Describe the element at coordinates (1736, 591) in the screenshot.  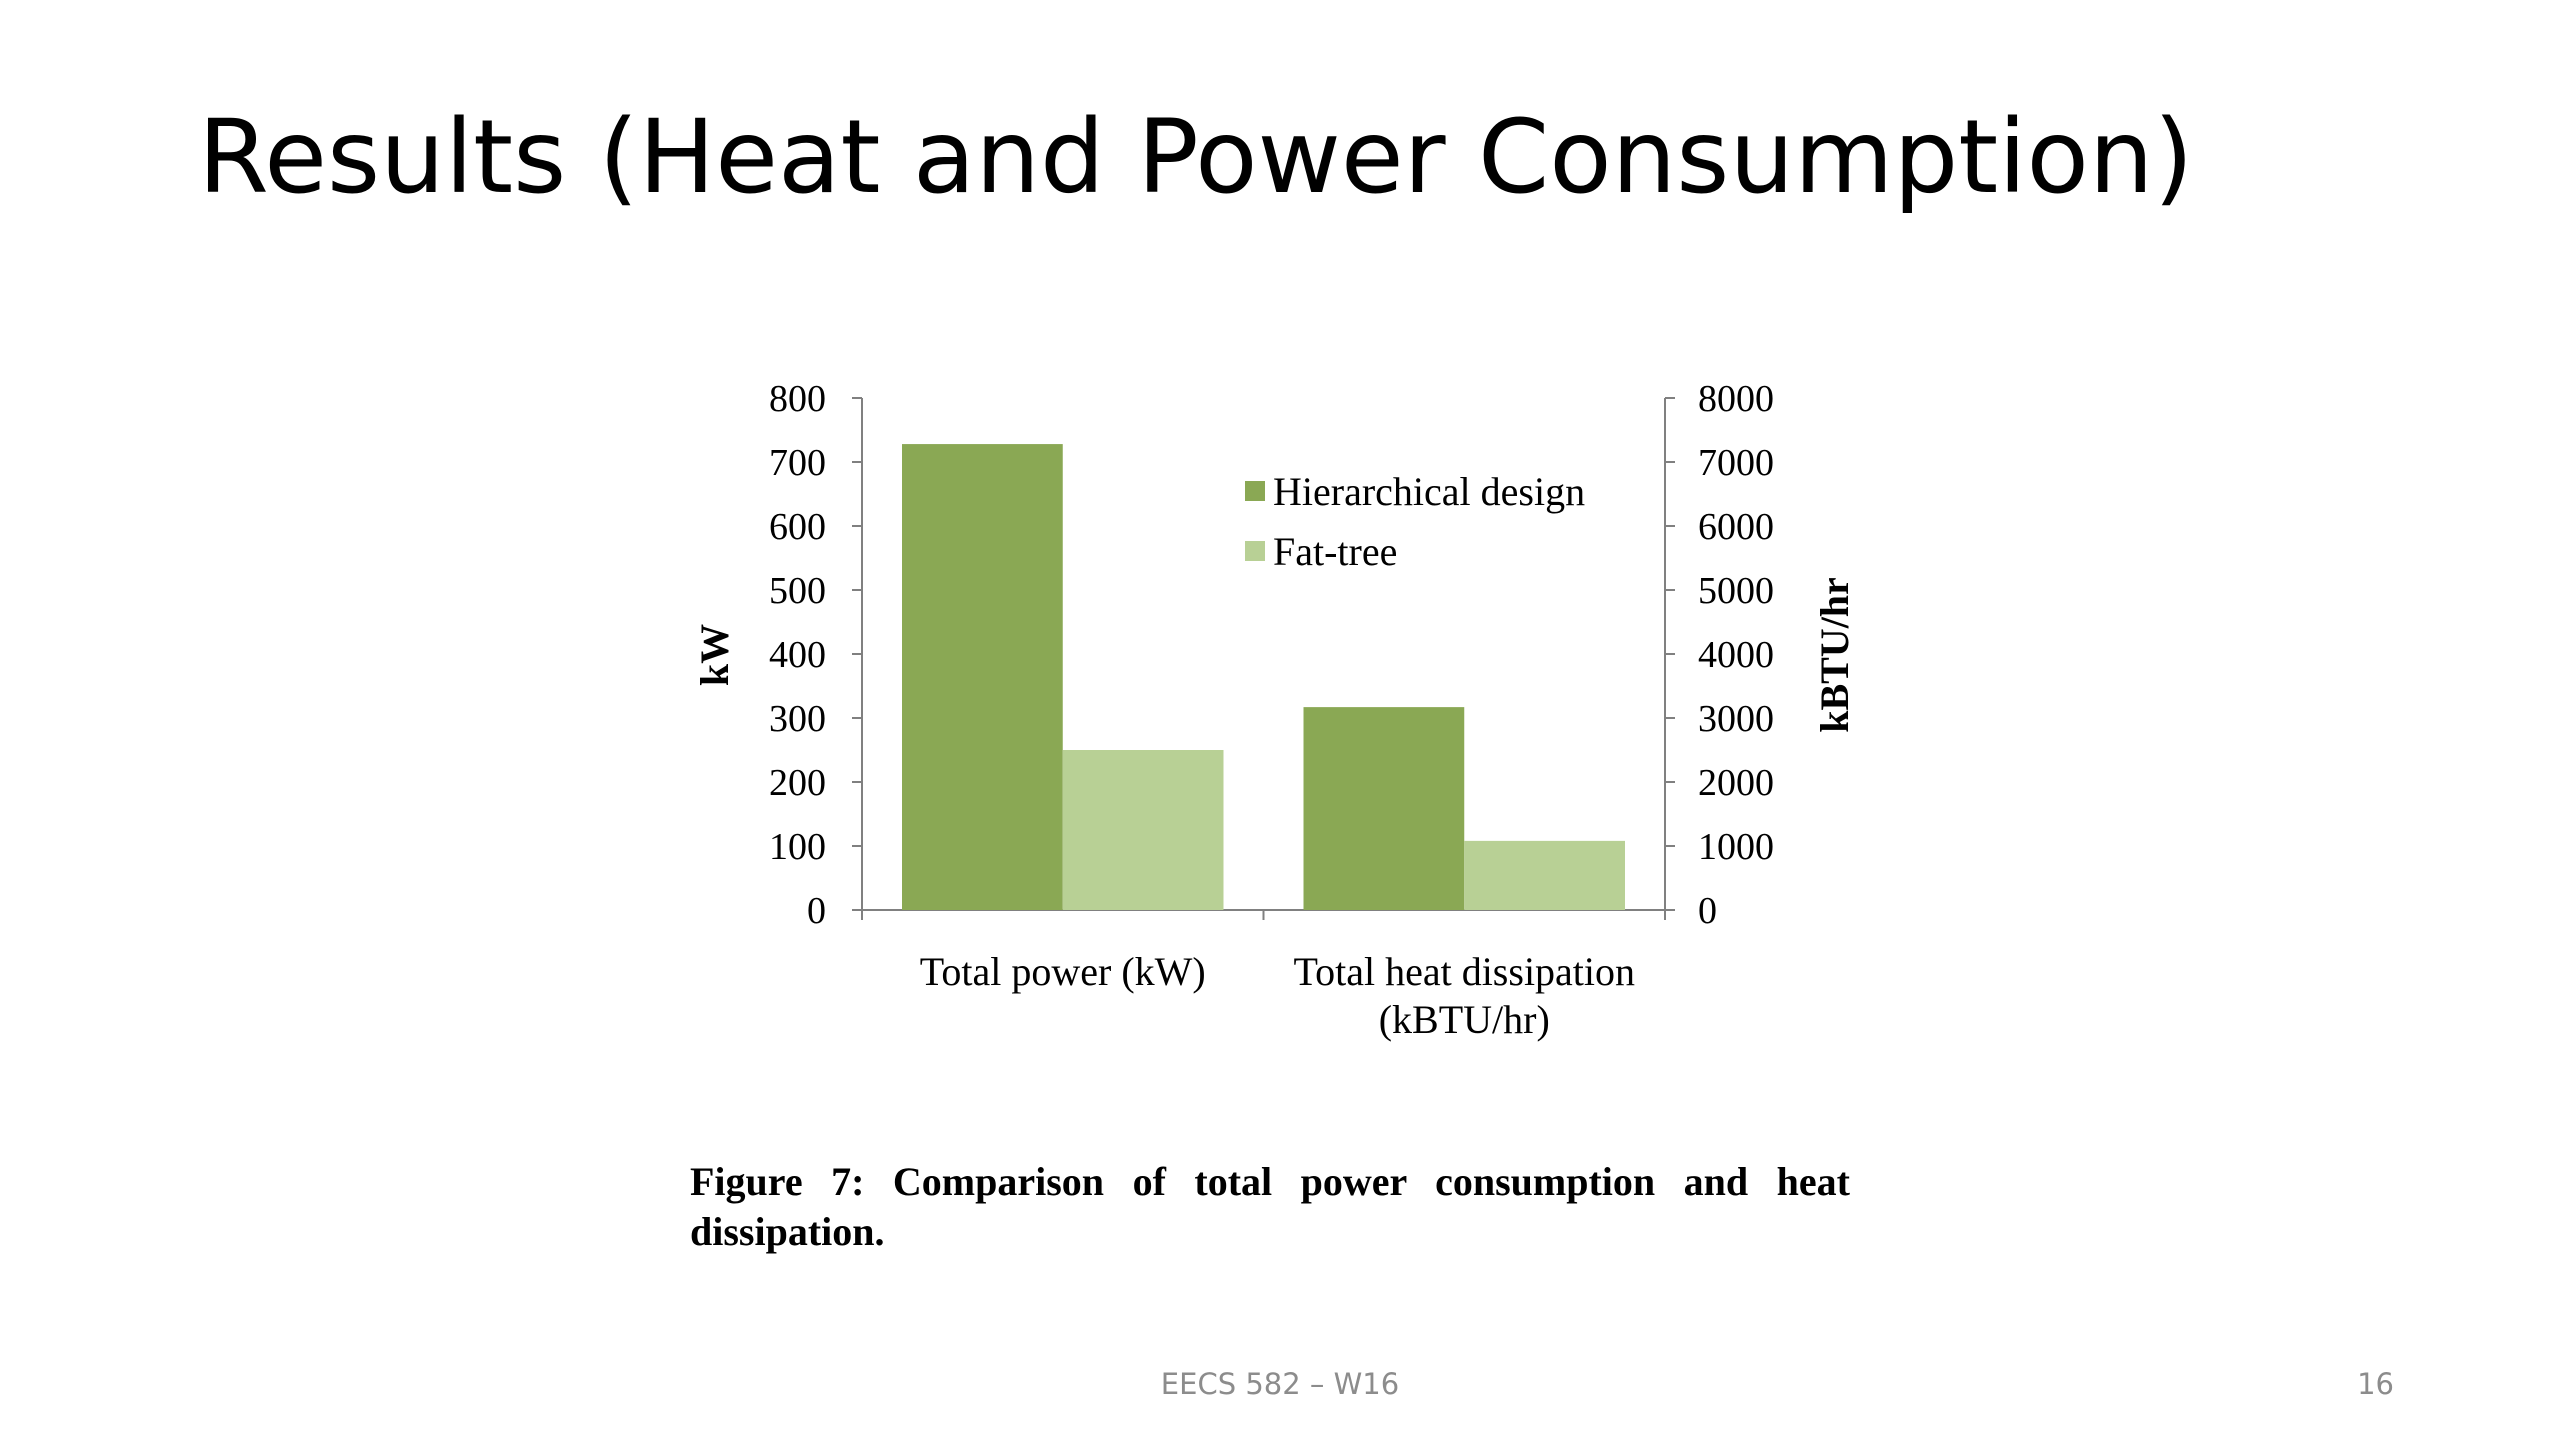
I see `y-tick-label-right: 5000` at that location.